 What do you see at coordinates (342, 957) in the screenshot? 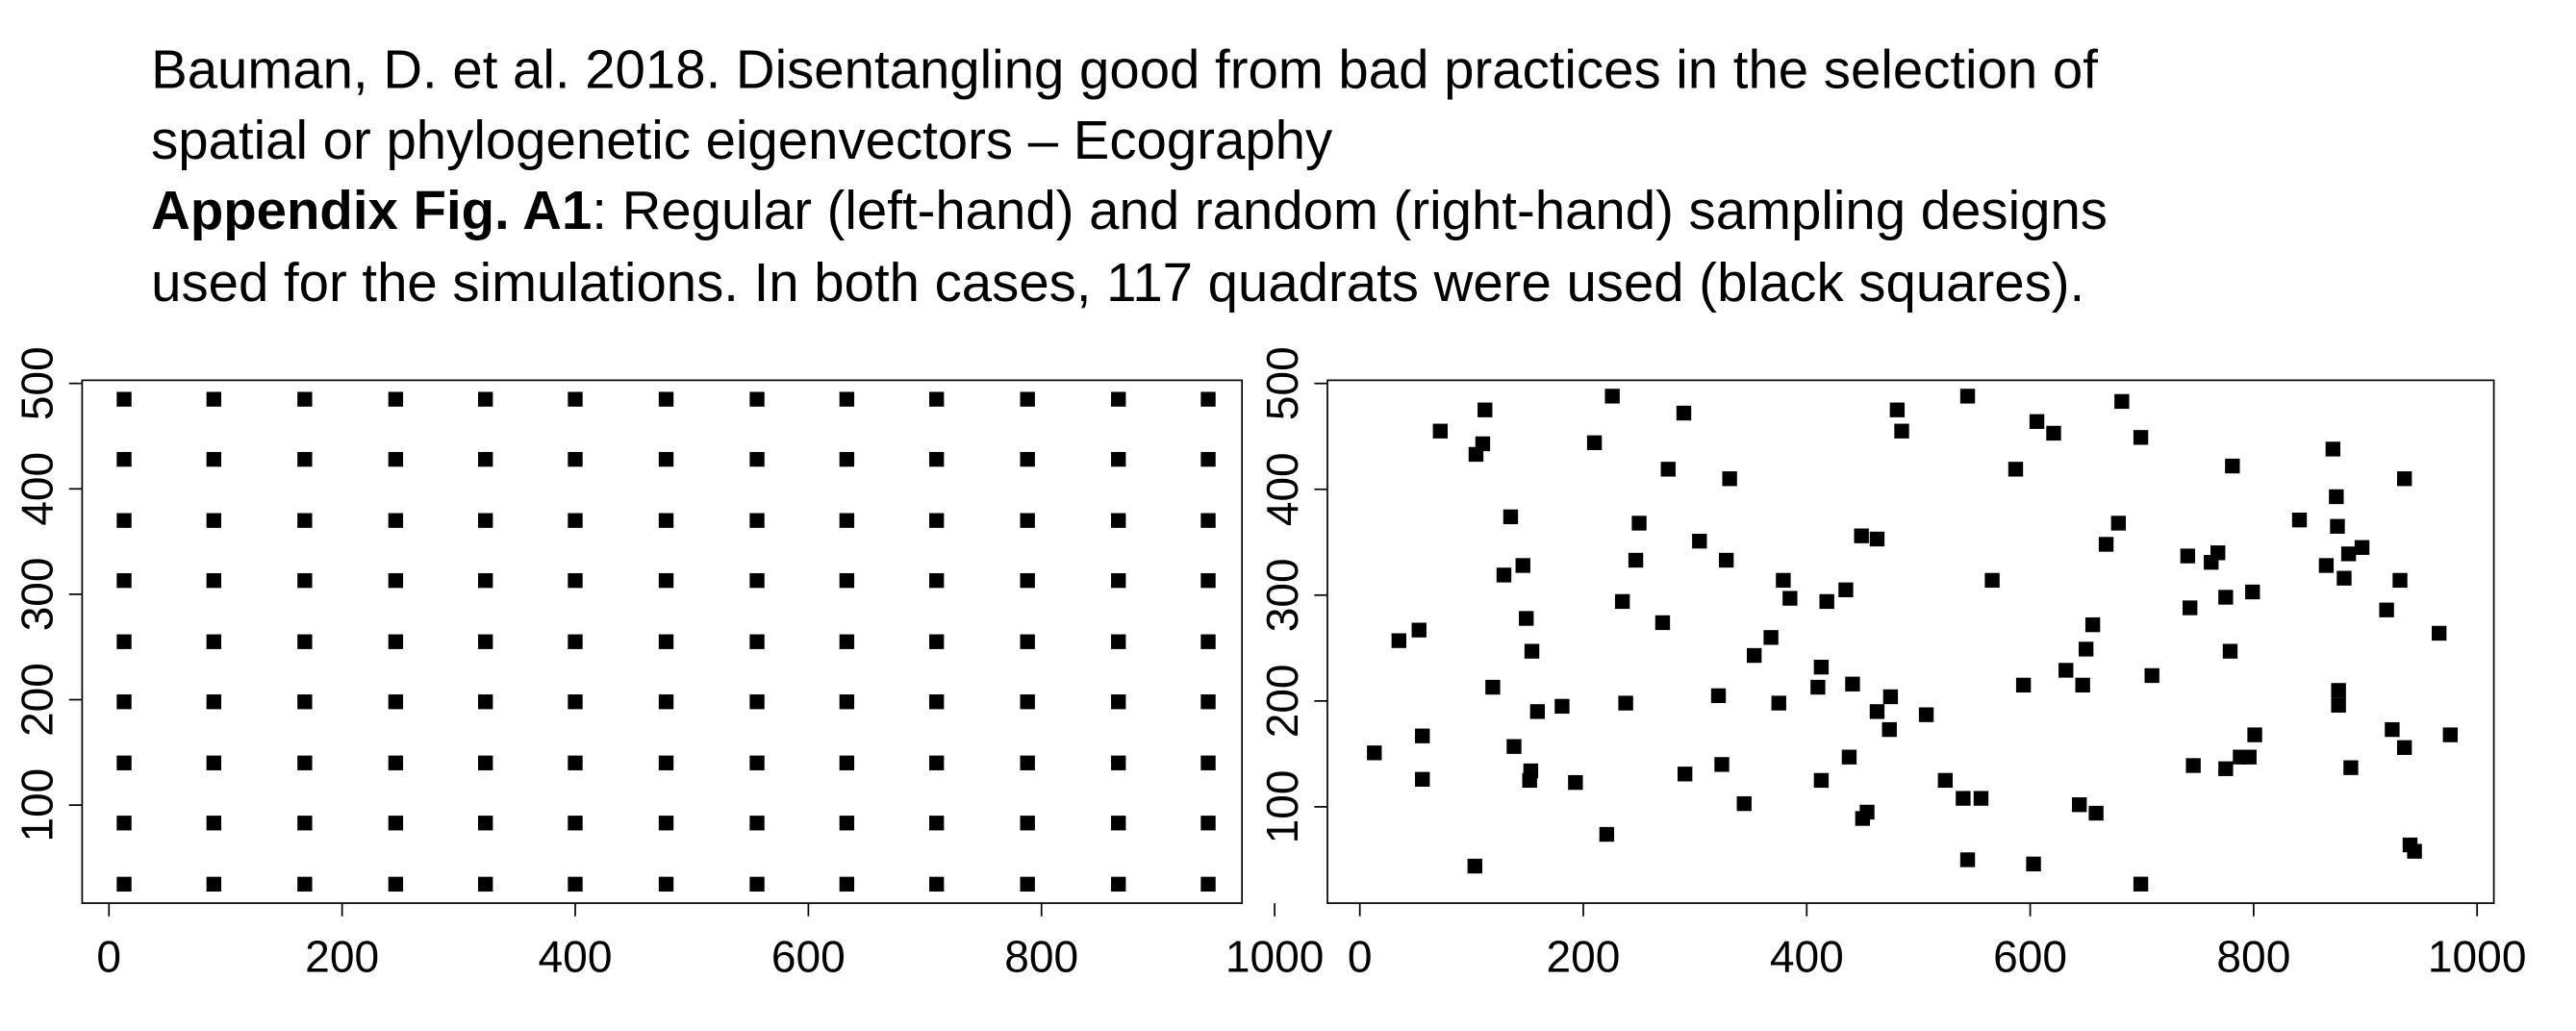
I see `x-tick-label: 200` at bounding box center [342, 957].